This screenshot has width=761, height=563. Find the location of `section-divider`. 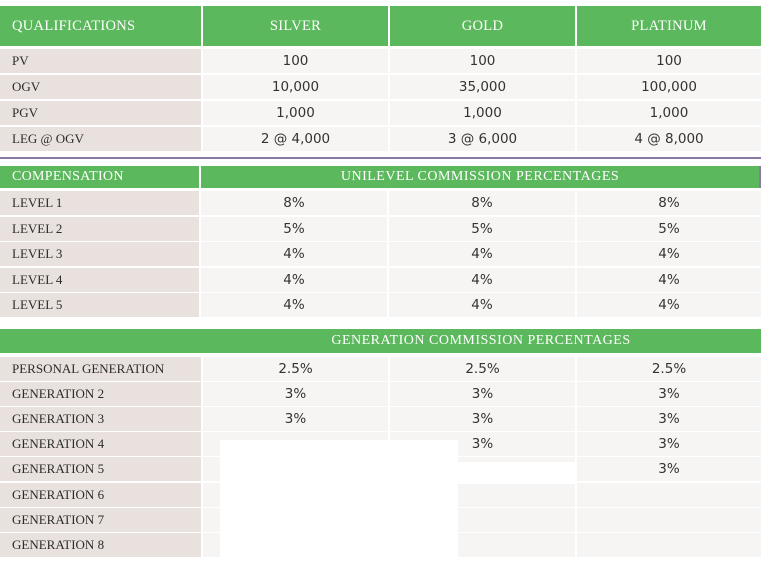

section-divider is located at coordinates (380, 158).